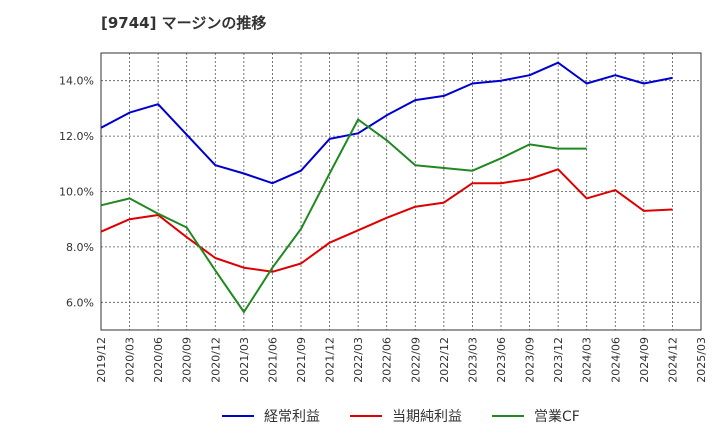 Image resolution: width=720 pixels, height=440 pixels. I want to click on y-tick-label: 8.0%, so click(80, 247).